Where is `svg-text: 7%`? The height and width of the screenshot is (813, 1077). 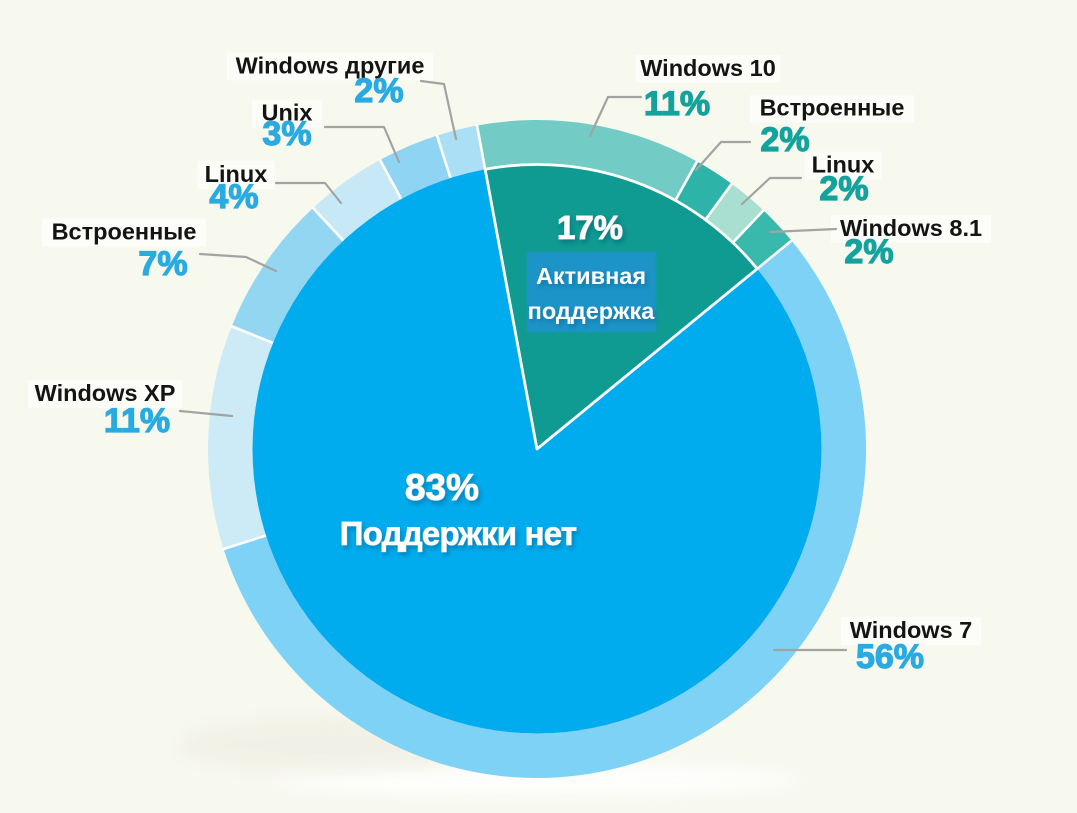 svg-text: 7% is located at coordinates (162, 264).